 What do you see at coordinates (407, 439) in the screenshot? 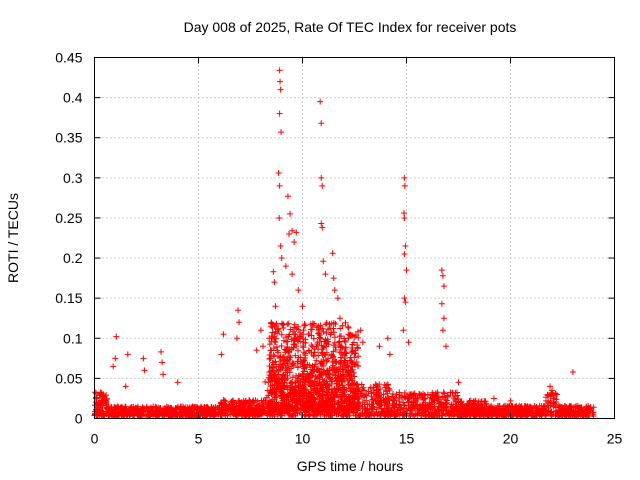
I see `x-tick-label: 15` at bounding box center [407, 439].